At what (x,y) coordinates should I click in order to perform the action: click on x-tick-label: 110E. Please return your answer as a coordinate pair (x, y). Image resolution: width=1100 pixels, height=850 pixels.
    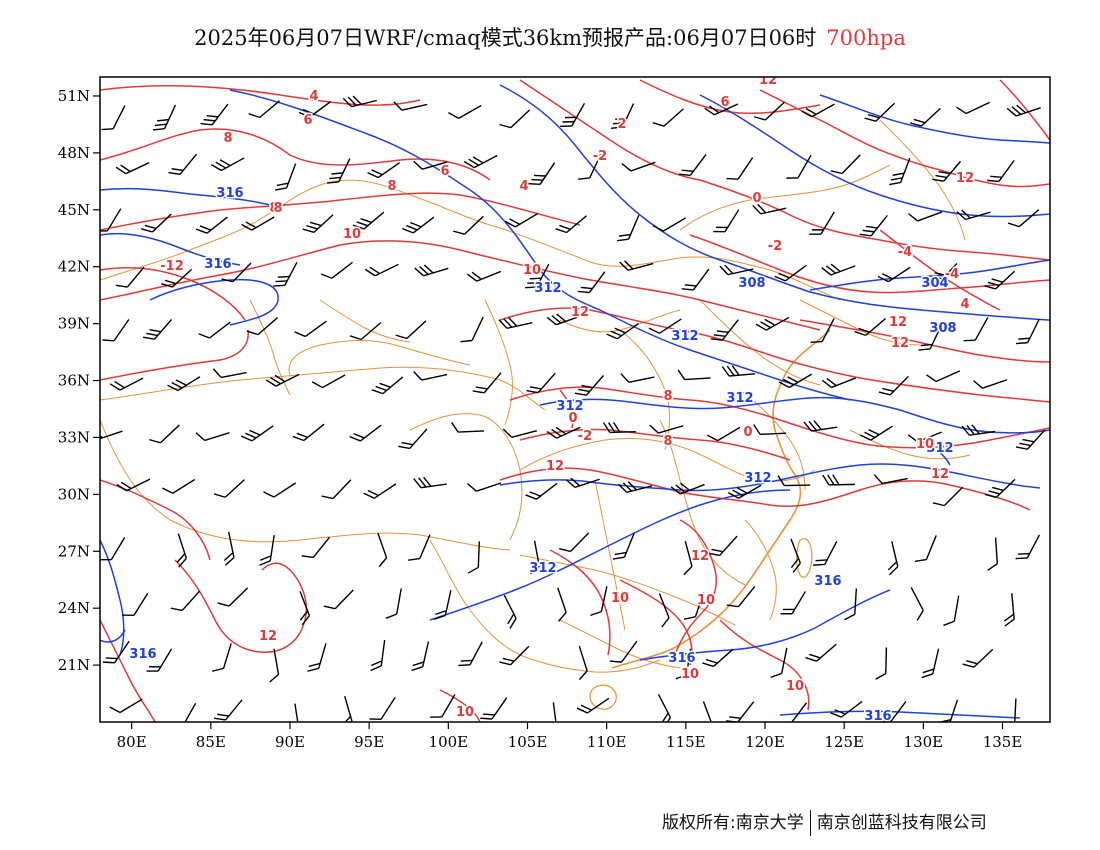
    Looking at the image, I should click on (607, 742).